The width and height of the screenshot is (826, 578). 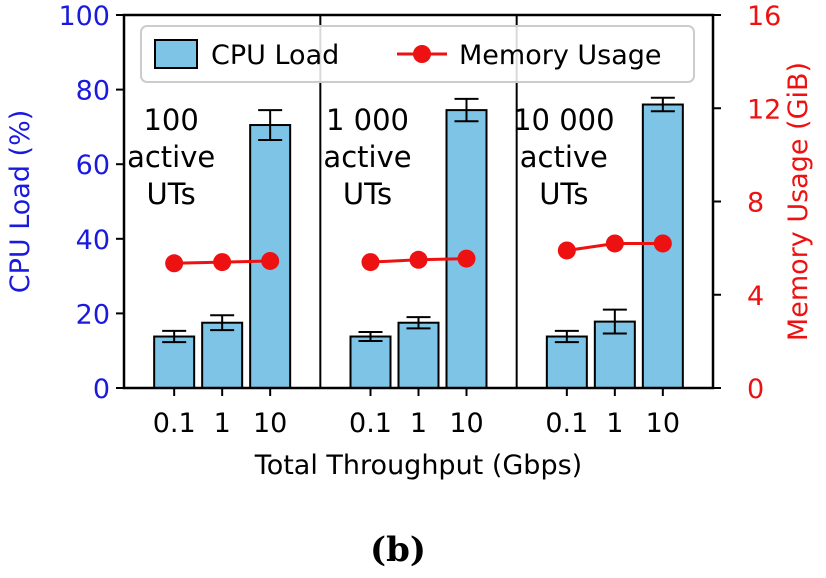 What do you see at coordinates (93, 240) in the screenshot?
I see `y-left-tick-label: 40` at bounding box center [93, 240].